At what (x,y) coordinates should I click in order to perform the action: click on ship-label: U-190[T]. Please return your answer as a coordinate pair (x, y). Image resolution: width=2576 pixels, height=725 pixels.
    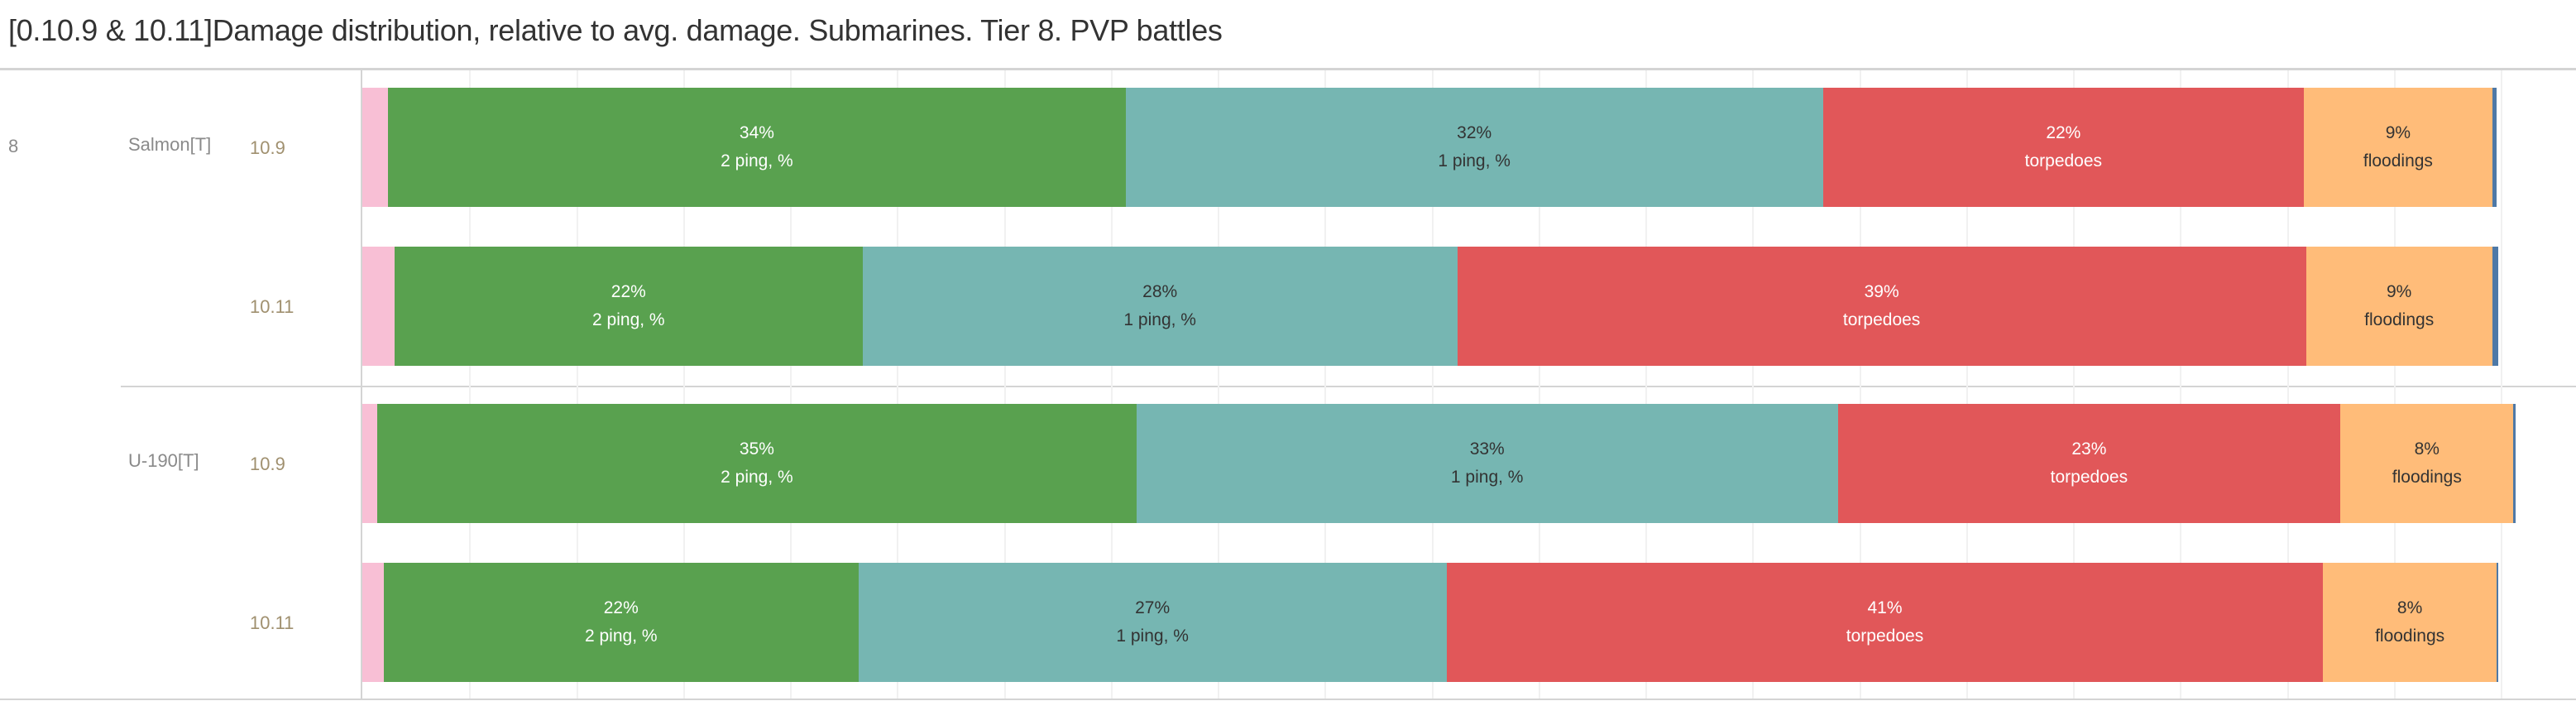
    Looking at the image, I should click on (164, 461).